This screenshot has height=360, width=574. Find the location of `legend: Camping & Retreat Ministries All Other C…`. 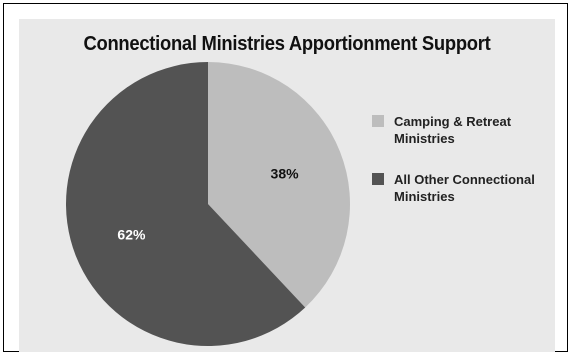

legend: Camping & Retreat Ministries All Other C… is located at coordinates (462, 171).